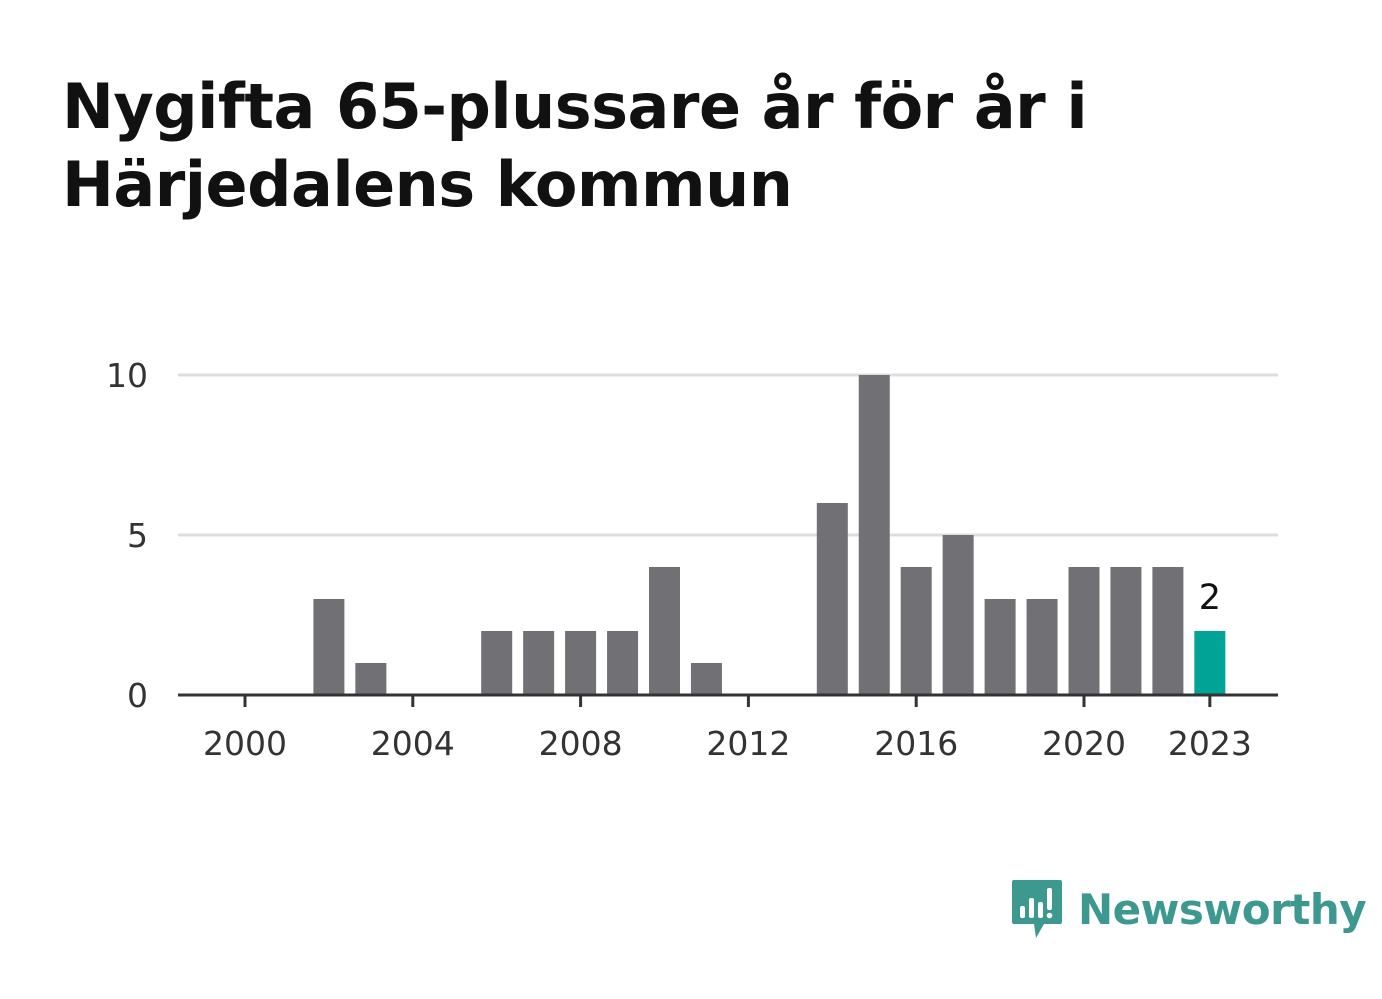  I want to click on x-tick-label-2023: 2023, so click(1210, 743).